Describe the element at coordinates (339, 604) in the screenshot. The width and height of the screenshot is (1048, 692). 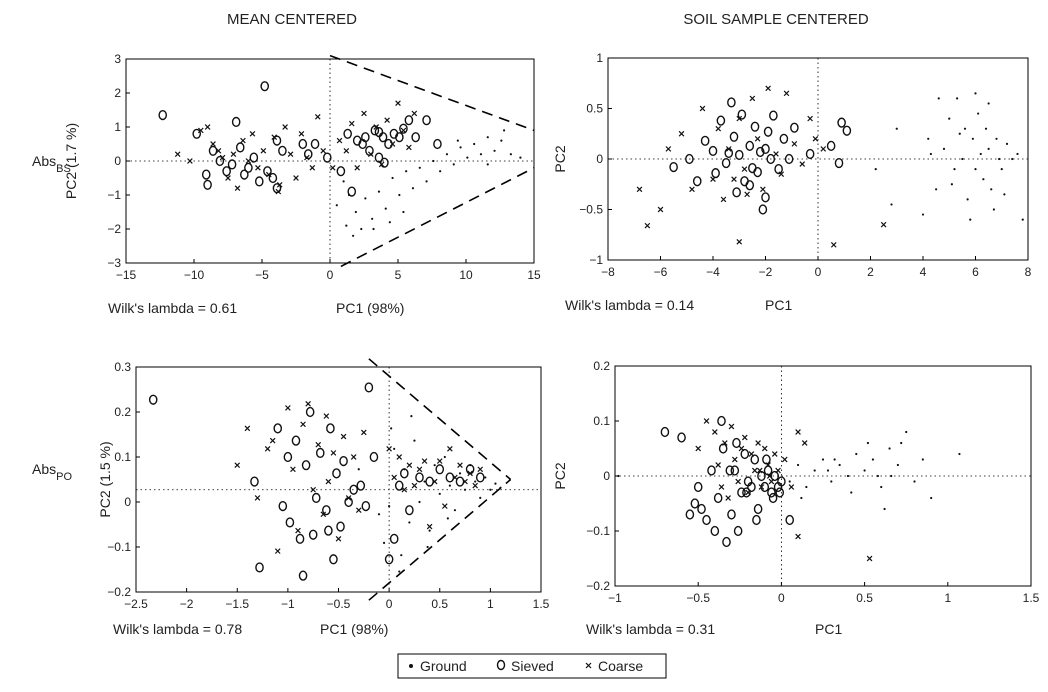
I see `x-tick-label: −0.5` at that location.